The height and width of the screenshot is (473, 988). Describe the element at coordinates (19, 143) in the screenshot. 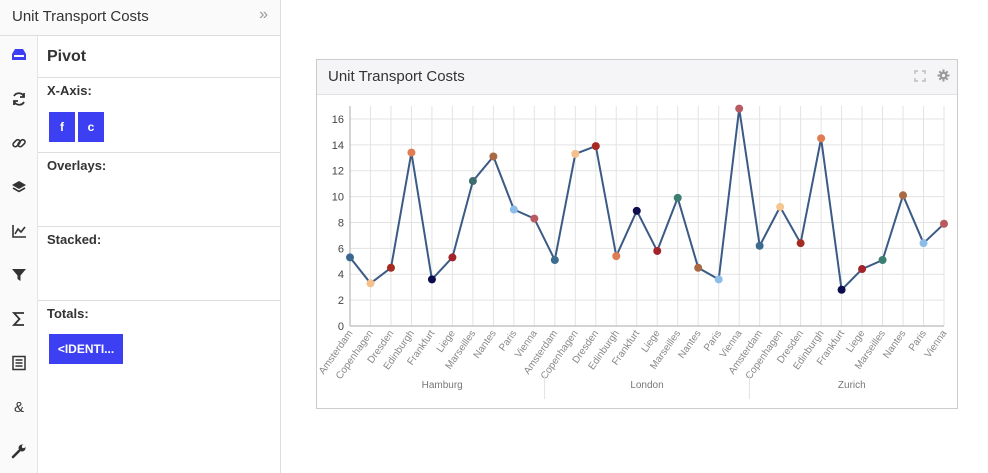

I see `link-icon` at that location.